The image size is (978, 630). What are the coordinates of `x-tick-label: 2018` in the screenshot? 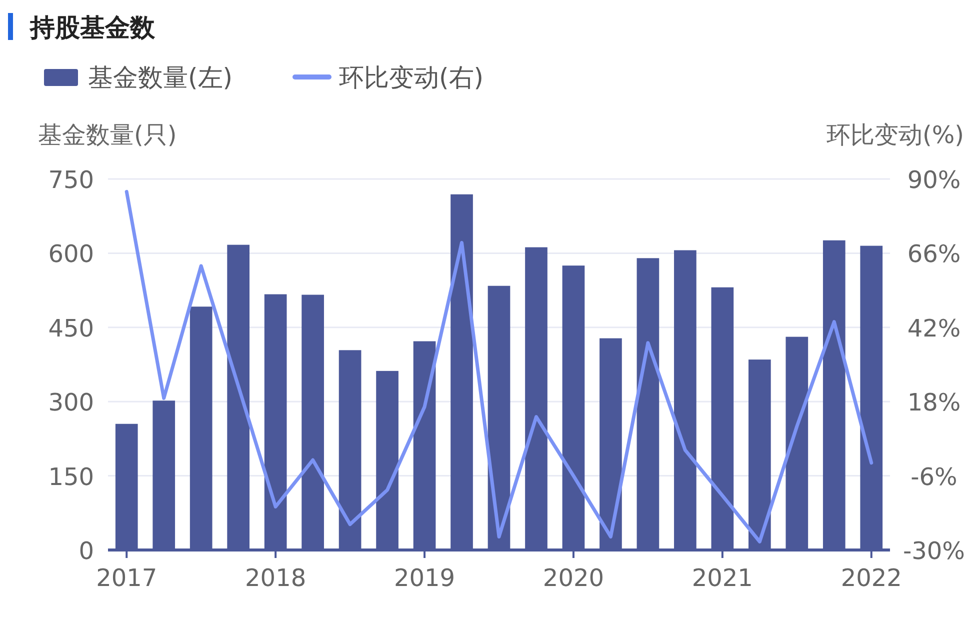 It's located at (275, 578).